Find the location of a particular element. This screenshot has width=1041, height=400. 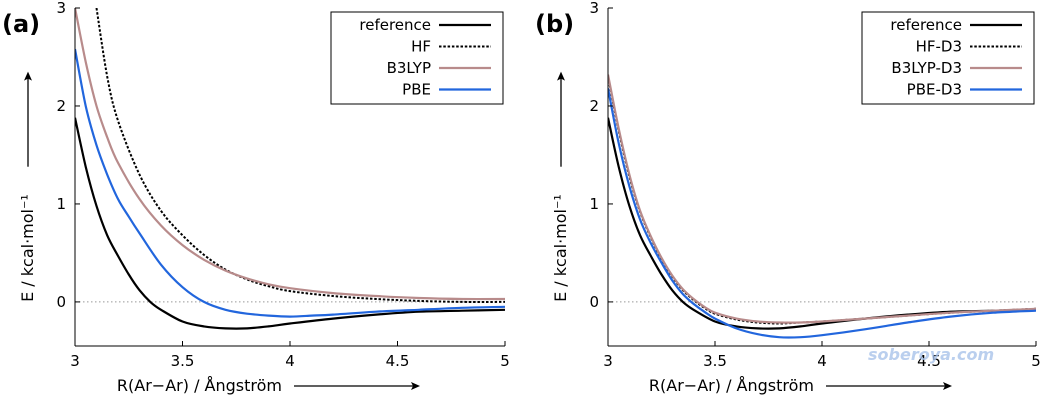

legend-label: B3LYP-D3 is located at coordinates (926, 68).